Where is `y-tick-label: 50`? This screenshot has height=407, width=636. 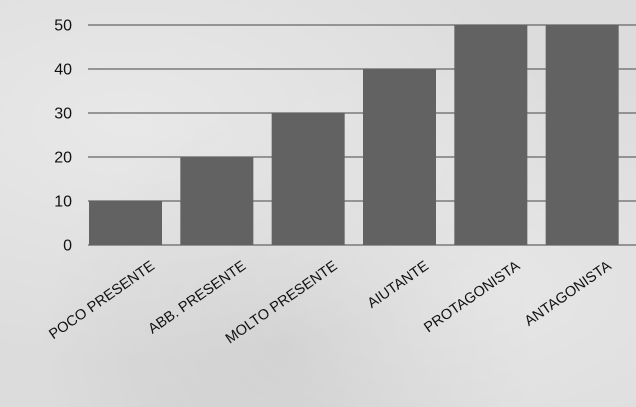
y-tick-label: 50 is located at coordinates (63, 26).